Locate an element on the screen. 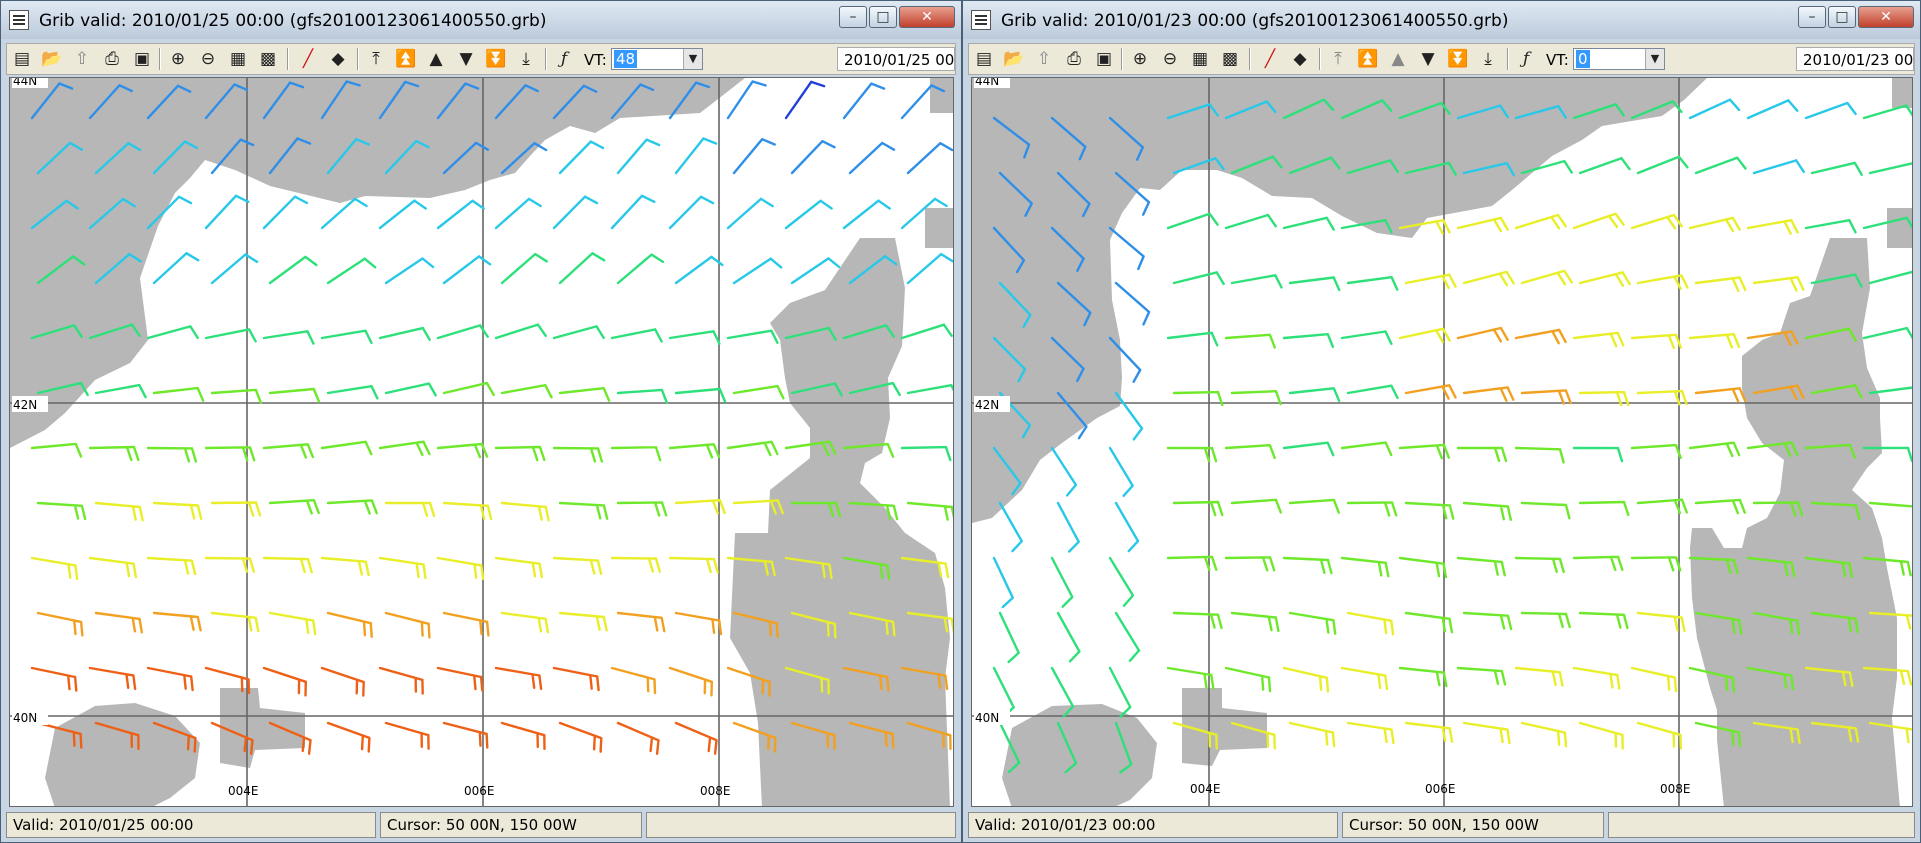 The height and width of the screenshot is (843, 1921). vt-value: 48 is located at coordinates (626, 59).